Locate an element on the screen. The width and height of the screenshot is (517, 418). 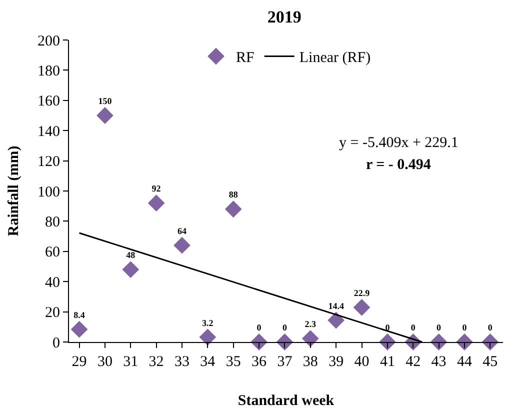
data-label: 48 is located at coordinates (131, 255).